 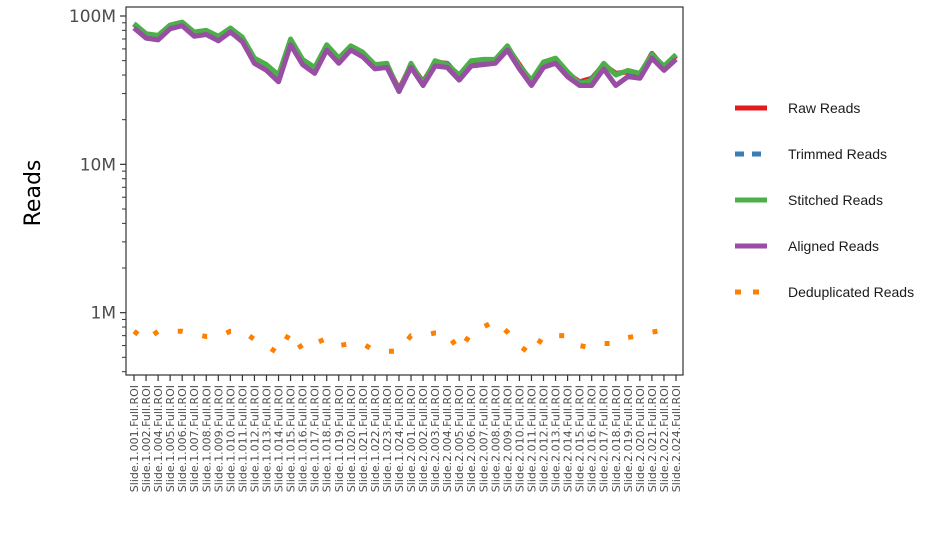 What do you see at coordinates (146, 438) in the screenshot?
I see `x-tick-label: Slide.1.002.Full.ROI` at bounding box center [146, 438].